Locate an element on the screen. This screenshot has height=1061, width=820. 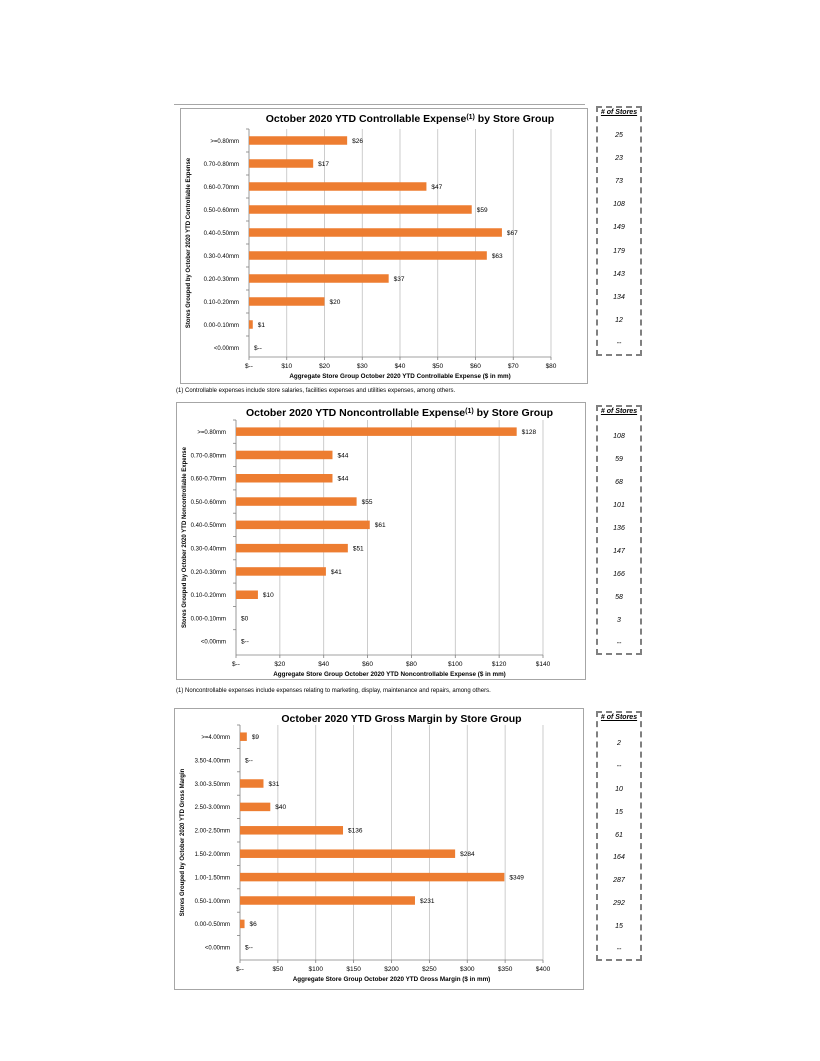
category-label: 2.00-2.50mm is located at coordinates (212, 832).